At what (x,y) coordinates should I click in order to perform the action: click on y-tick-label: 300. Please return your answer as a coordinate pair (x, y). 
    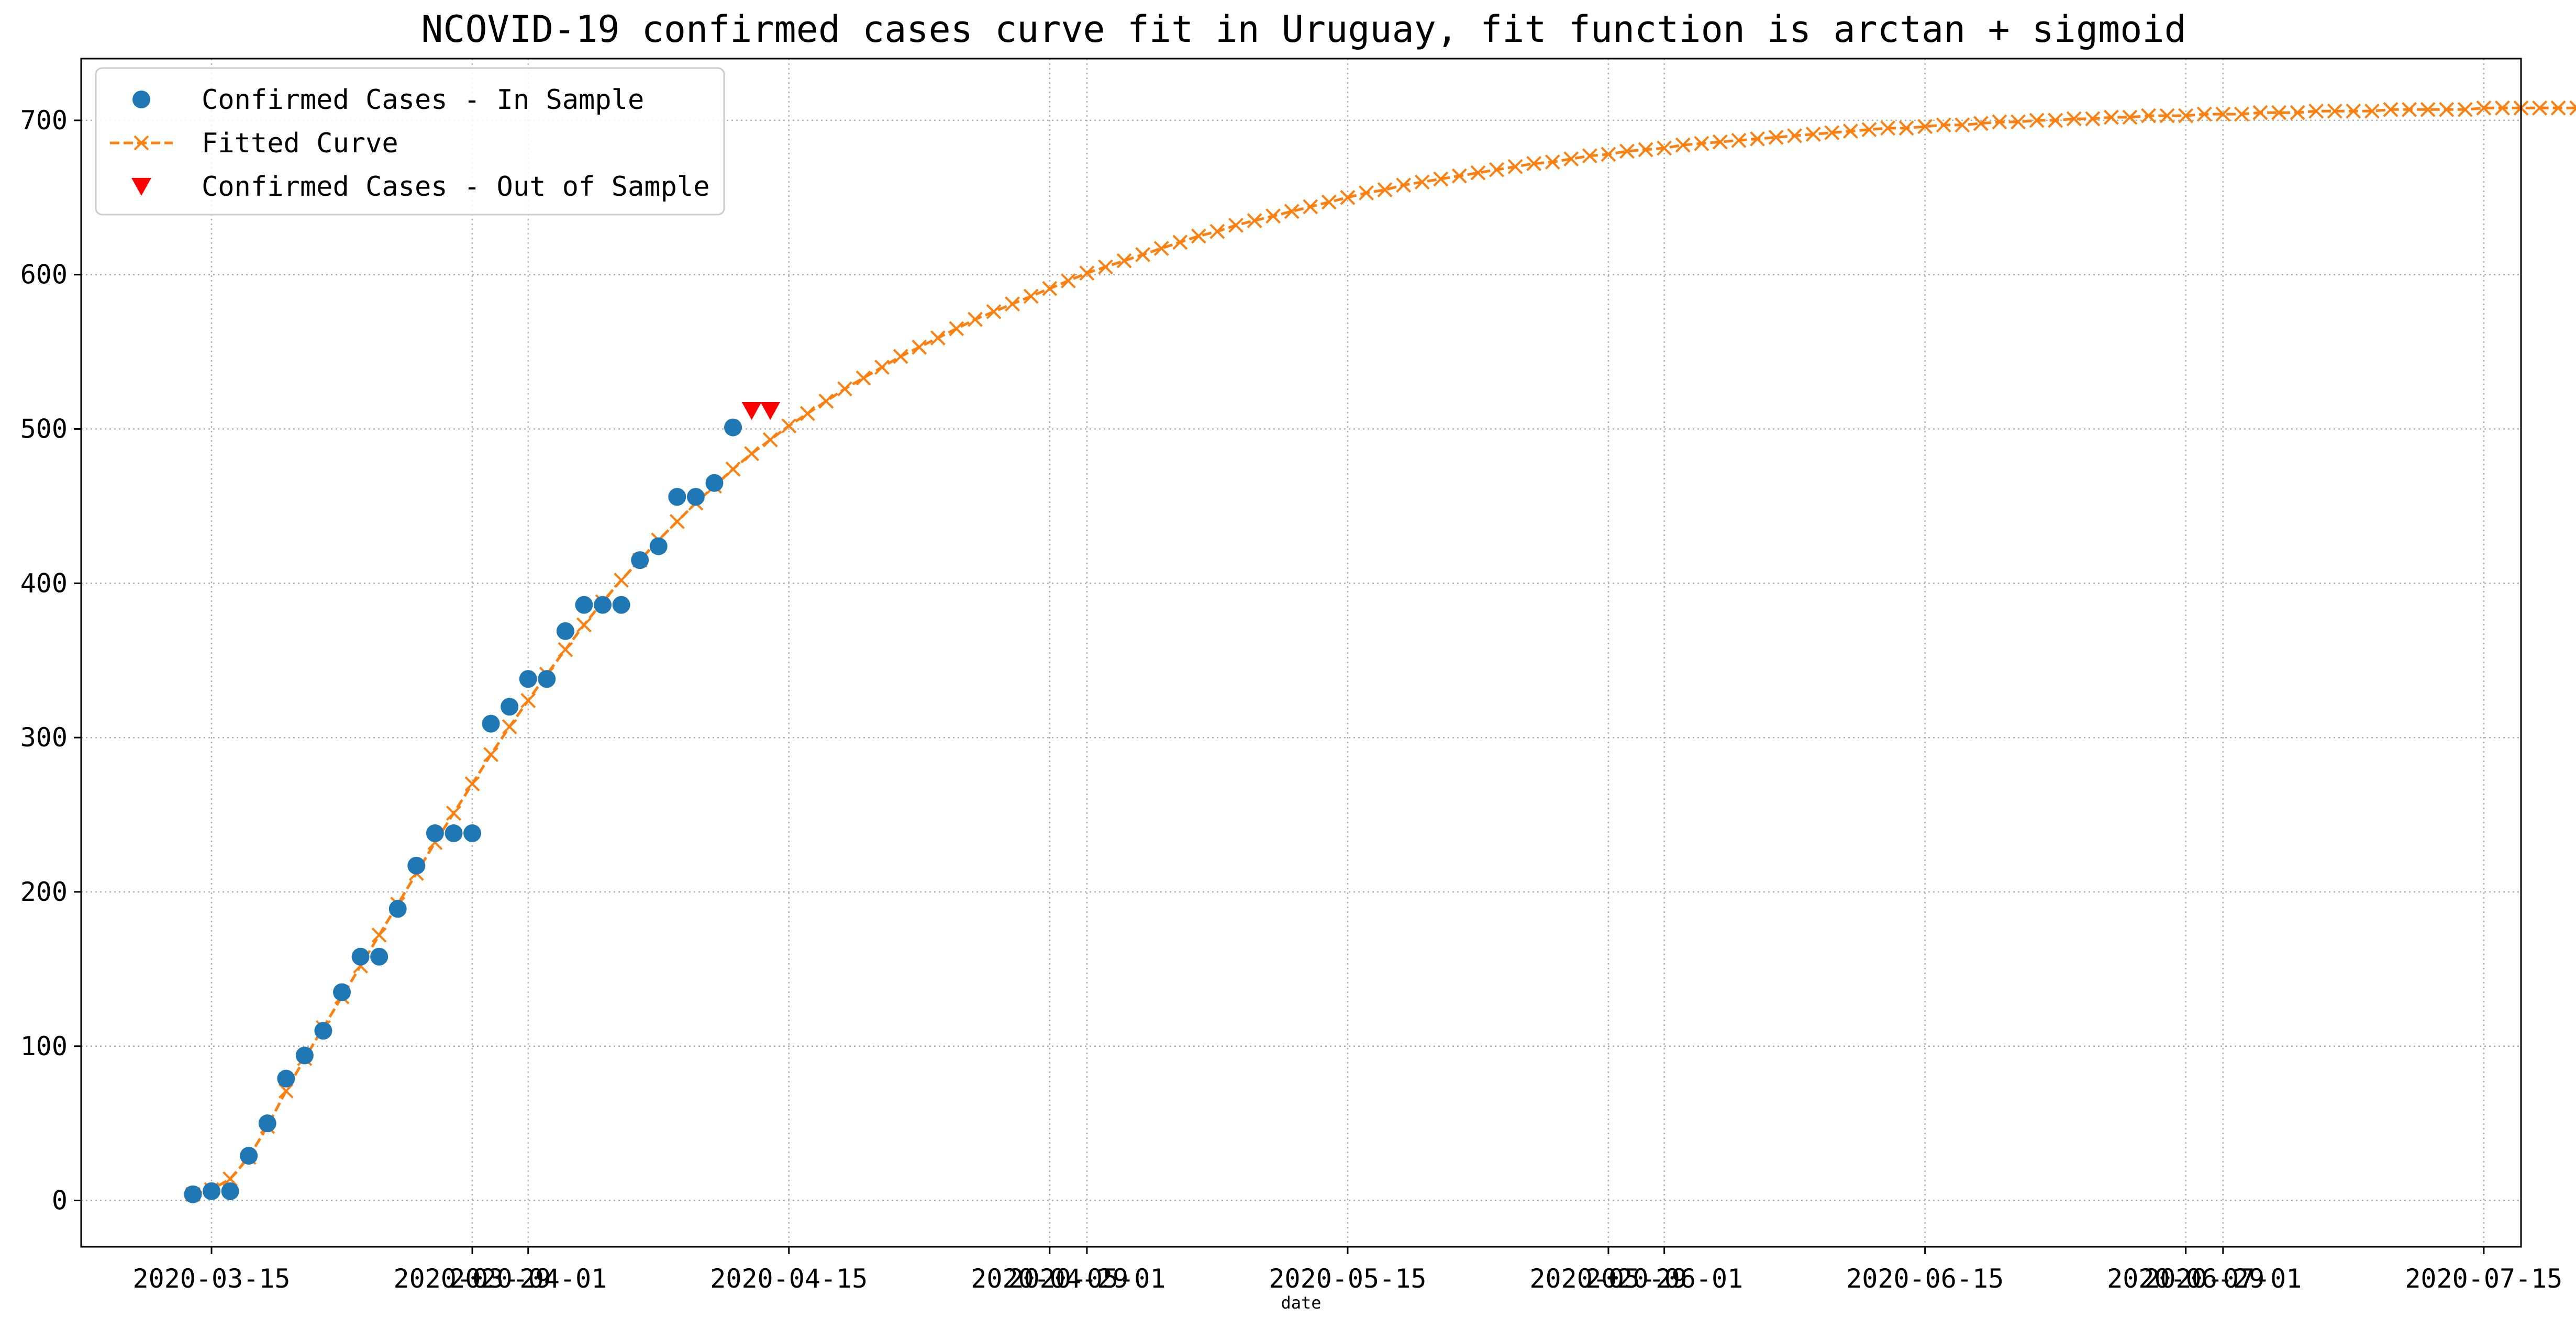
    Looking at the image, I should click on (44, 737).